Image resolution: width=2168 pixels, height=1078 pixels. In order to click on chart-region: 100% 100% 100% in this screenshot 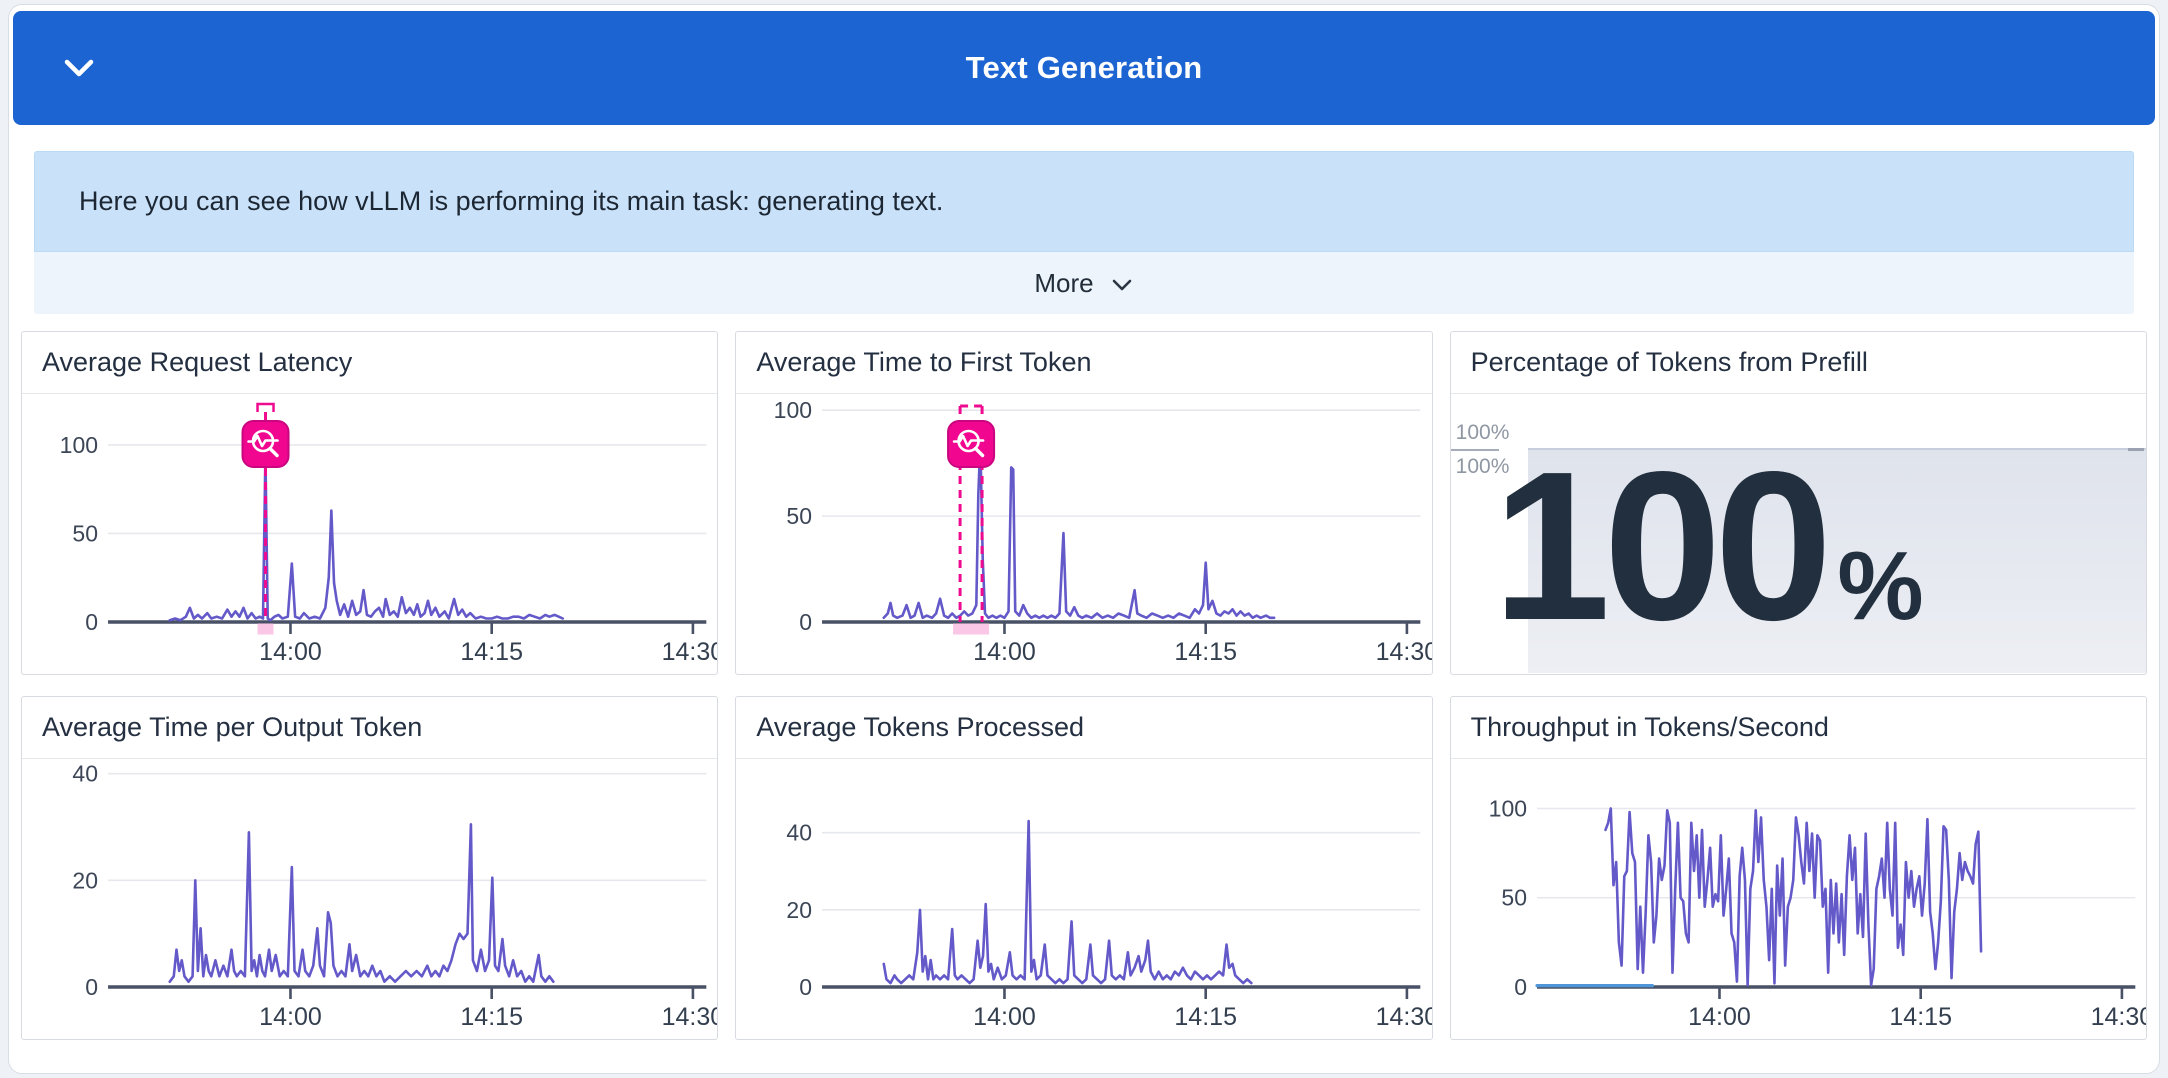, I will do `click(1798, 533)`.